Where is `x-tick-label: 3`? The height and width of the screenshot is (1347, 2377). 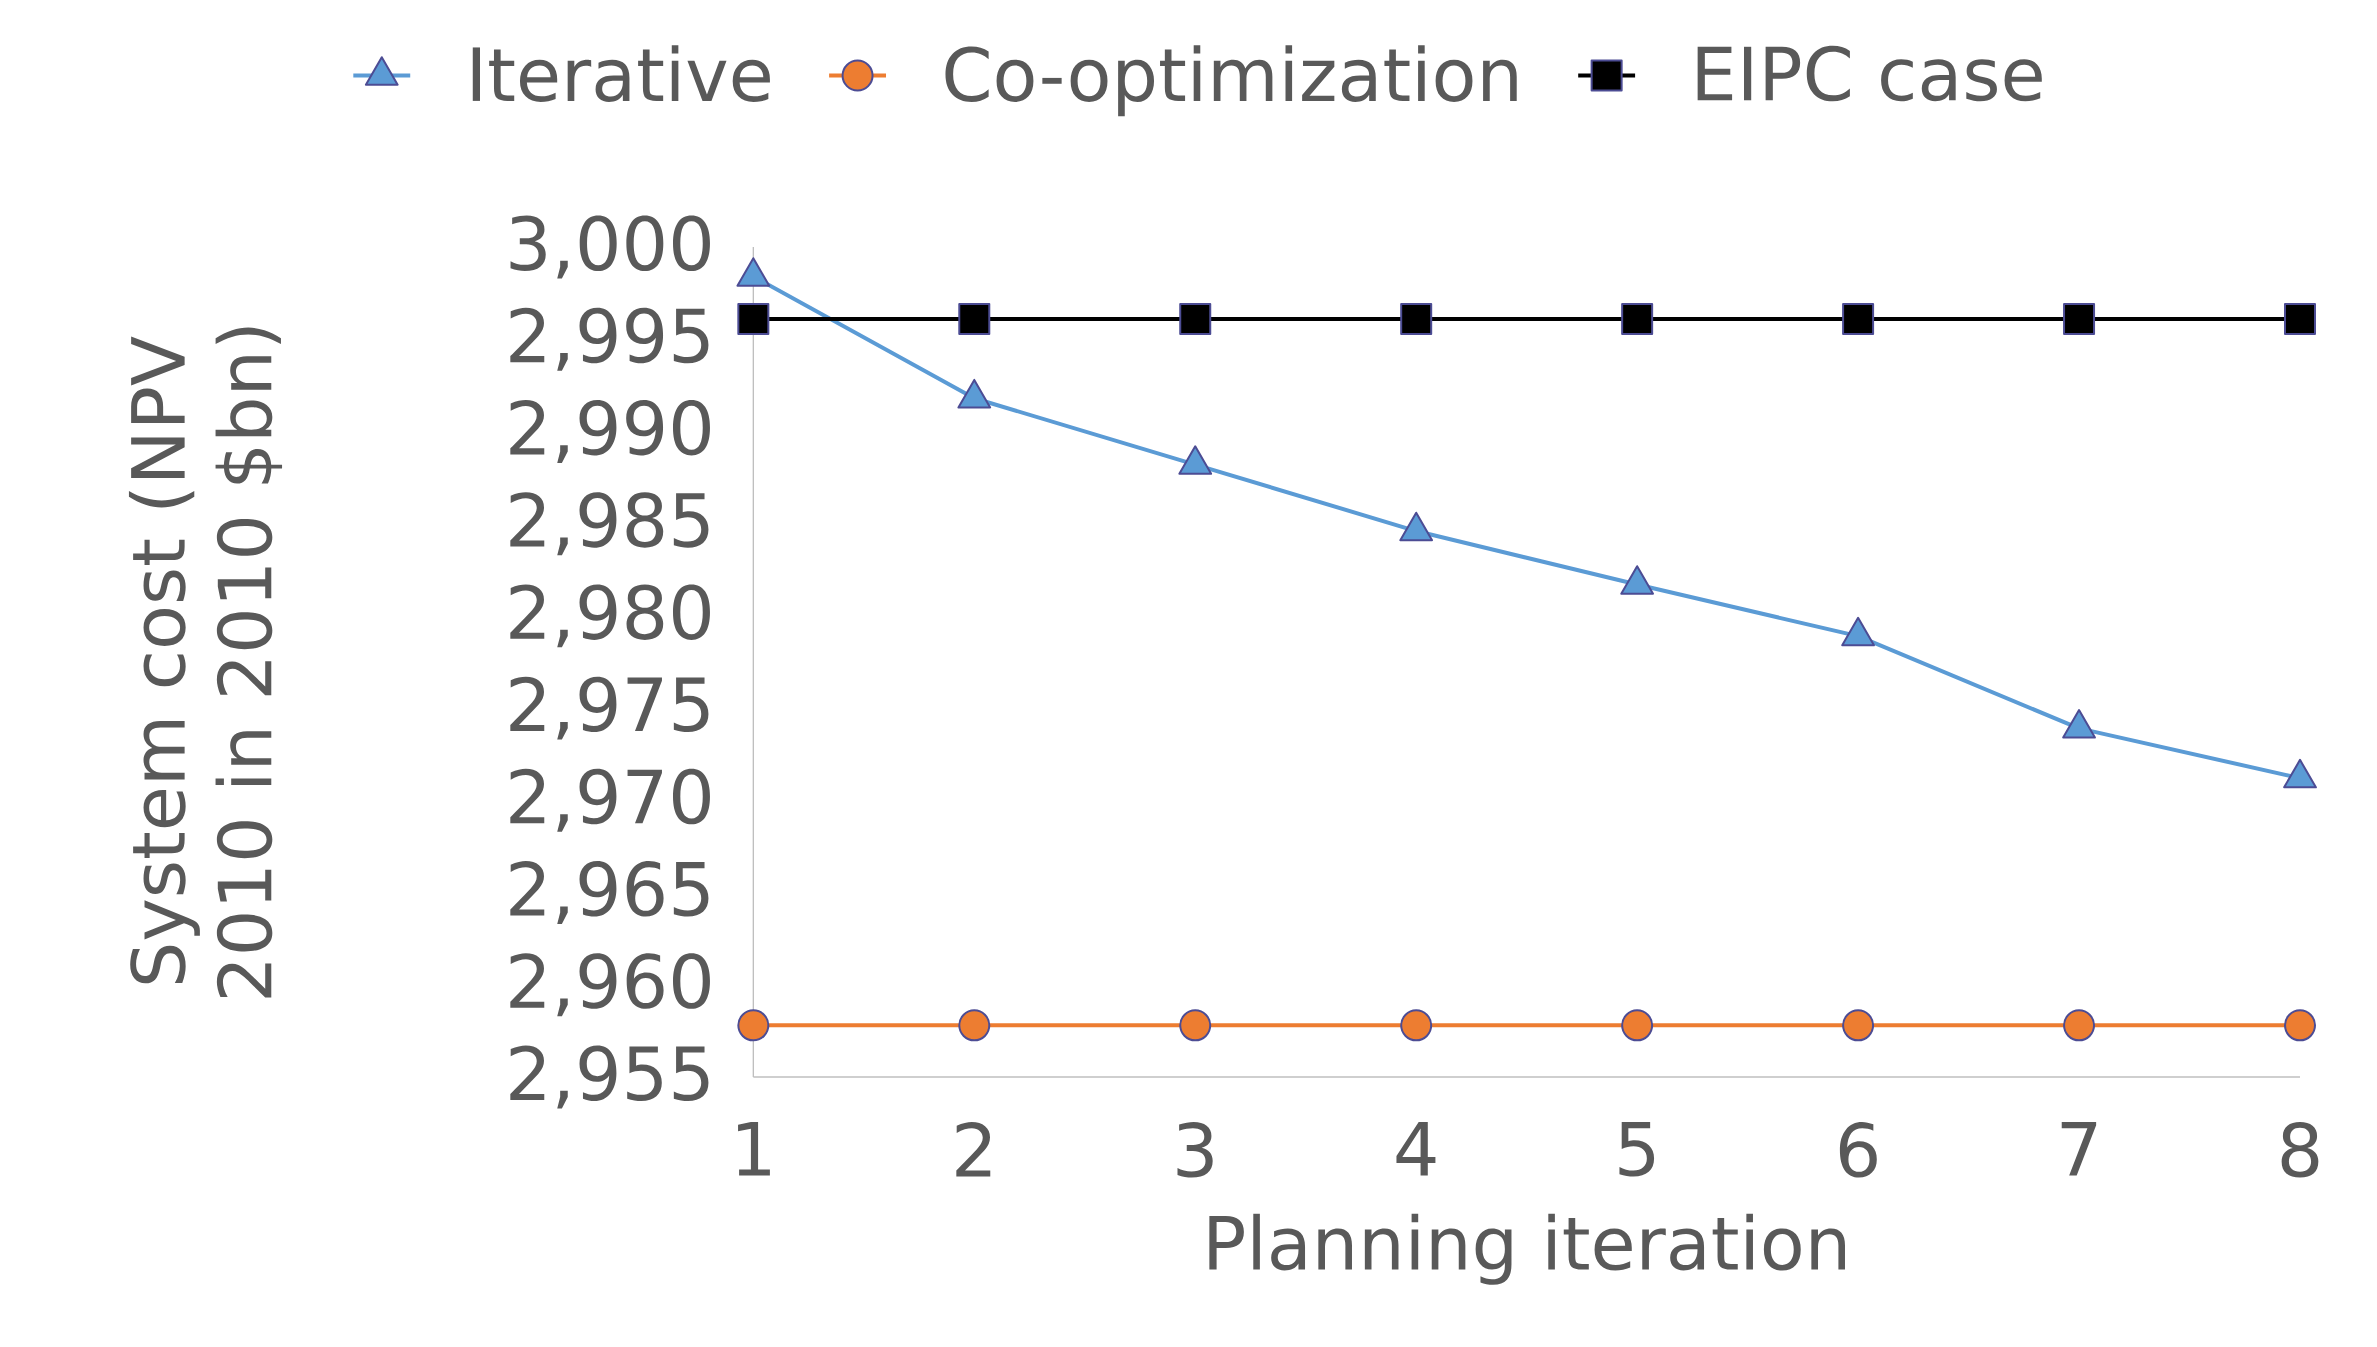 x-tick-label: 3 is located at coordinates (1195, 1150).